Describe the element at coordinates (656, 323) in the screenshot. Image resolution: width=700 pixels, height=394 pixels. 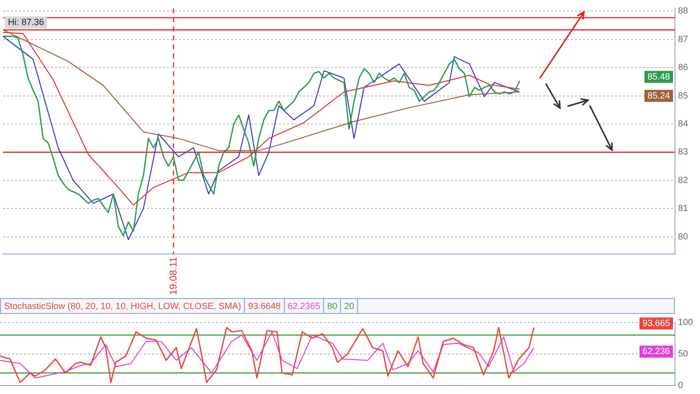
I see `annotation: 93.665` at that location.